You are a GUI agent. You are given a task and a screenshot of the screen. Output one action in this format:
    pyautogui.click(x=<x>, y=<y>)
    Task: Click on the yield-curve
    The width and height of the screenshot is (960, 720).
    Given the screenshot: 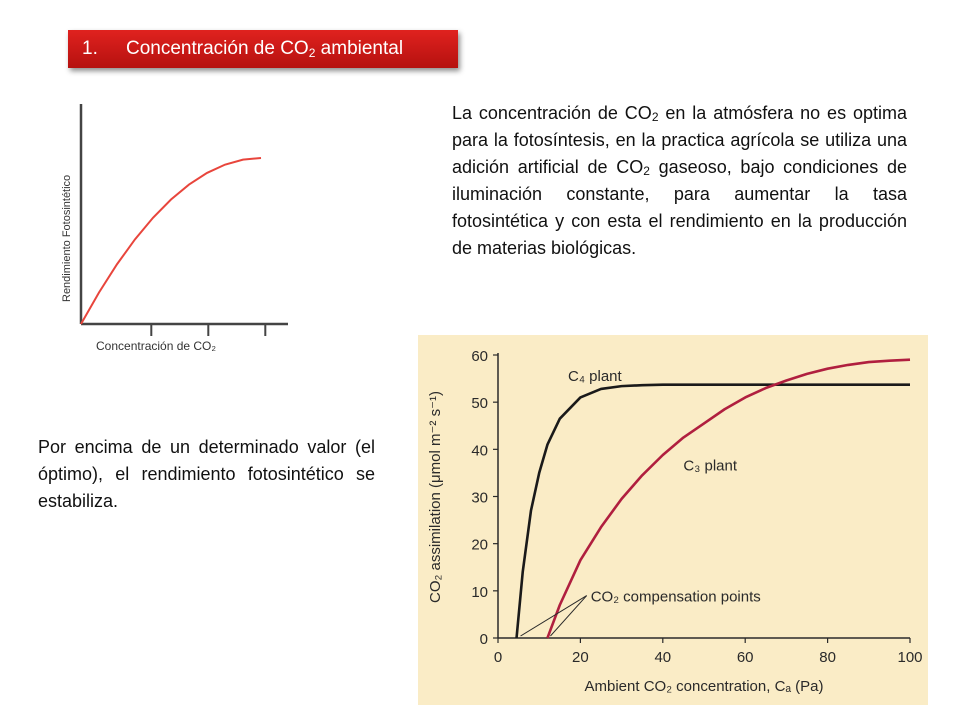 What is the action you would take?
    pyautogui.click(x=171, y=241)
    